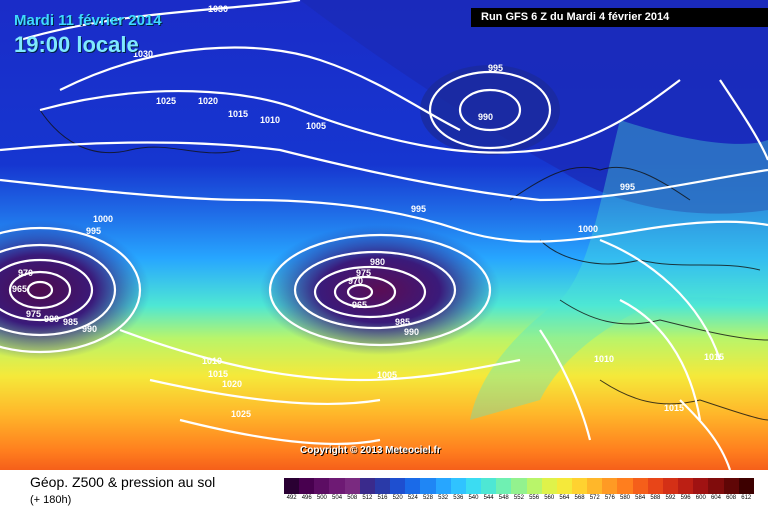 The width and height of the screenshot is (768, 512). Describe the element at coordinates (291, 498) in the screenshot. I see `legend-label: 492` at that location.